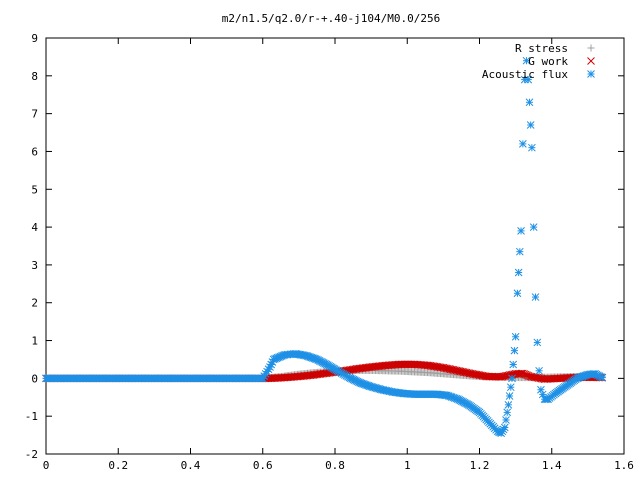  What do you see at coordinates (552, 465) in the screenshot?
I see `x-tick-label: 1.4` at bounding box center [552, 465].